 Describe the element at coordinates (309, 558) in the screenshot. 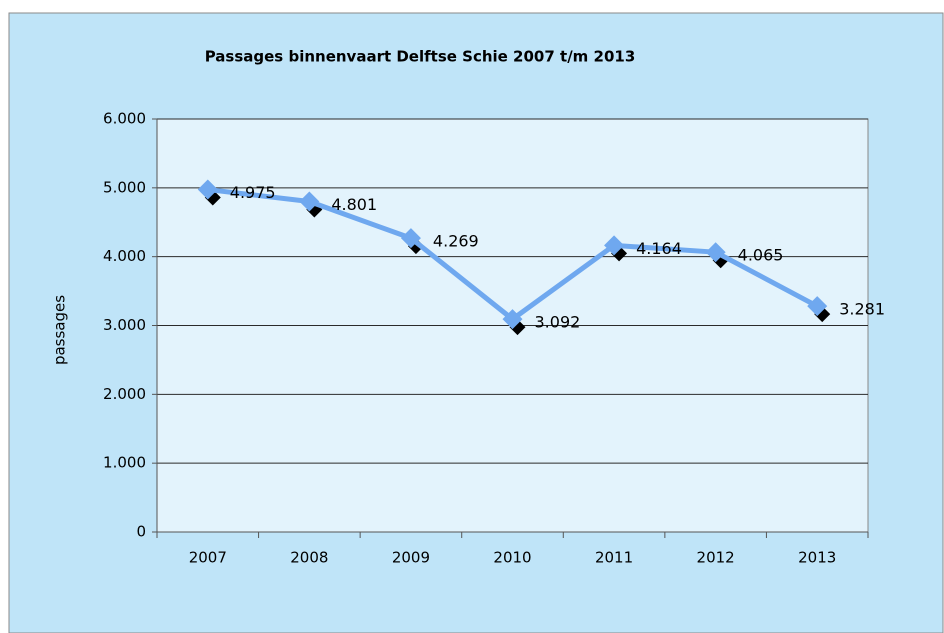

I see `x-tick-label: 2008` at that location.